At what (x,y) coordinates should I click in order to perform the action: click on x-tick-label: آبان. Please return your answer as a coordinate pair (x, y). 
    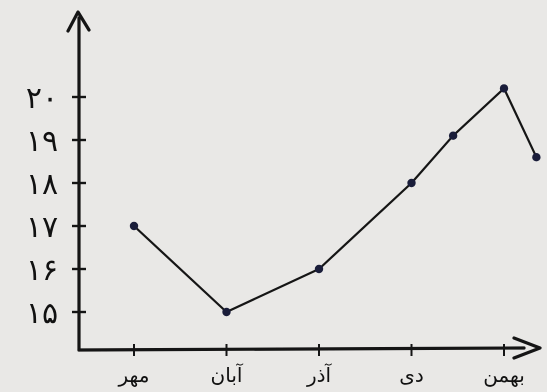
    Looking at the image, I should click on (227, 374).